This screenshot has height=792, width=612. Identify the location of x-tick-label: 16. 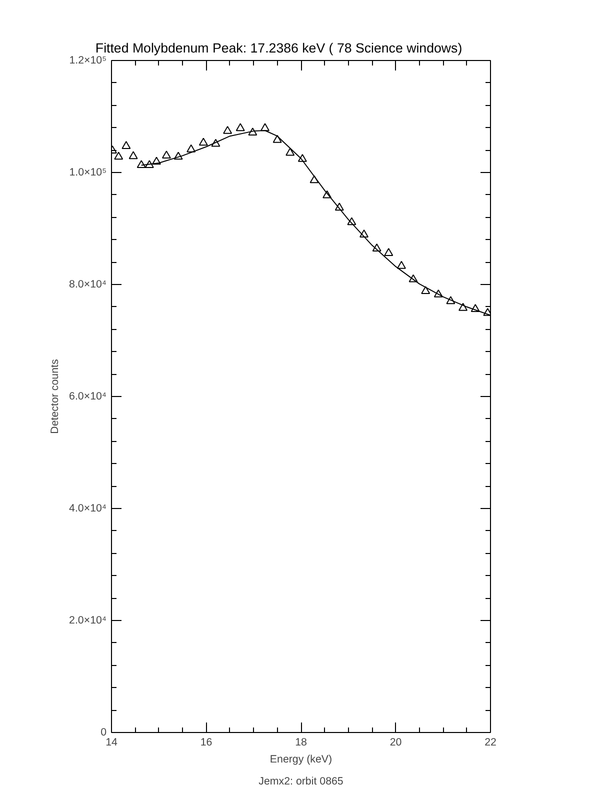
(206, 742).